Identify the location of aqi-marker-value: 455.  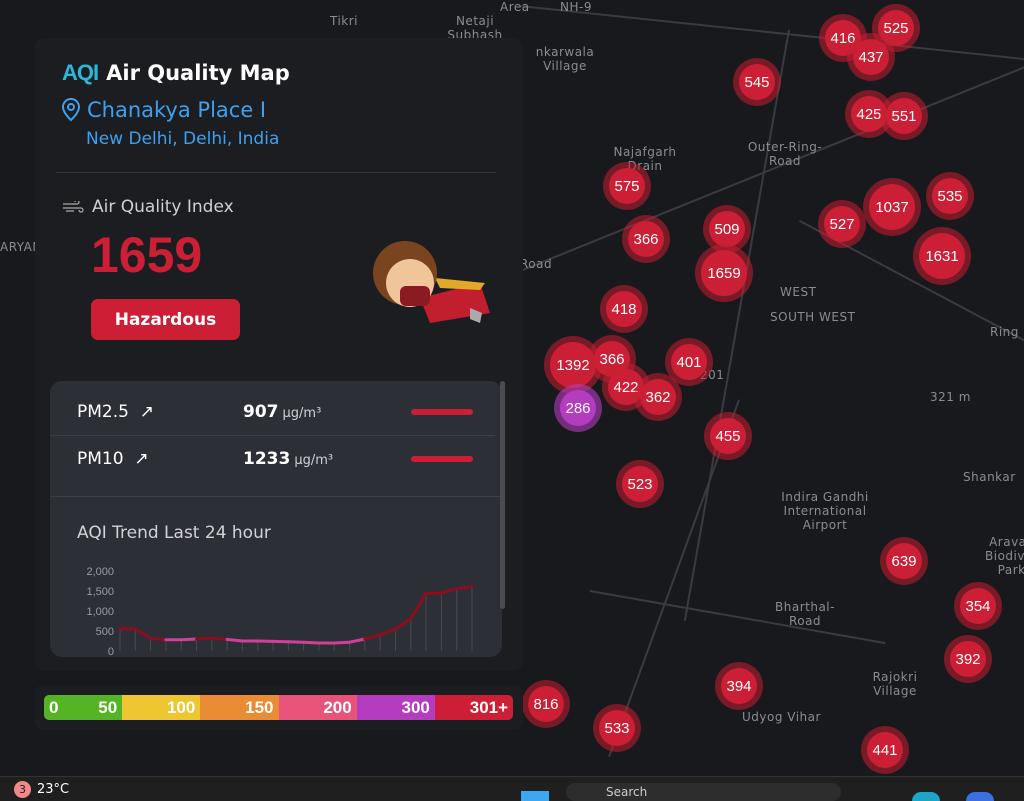
(728, 436).